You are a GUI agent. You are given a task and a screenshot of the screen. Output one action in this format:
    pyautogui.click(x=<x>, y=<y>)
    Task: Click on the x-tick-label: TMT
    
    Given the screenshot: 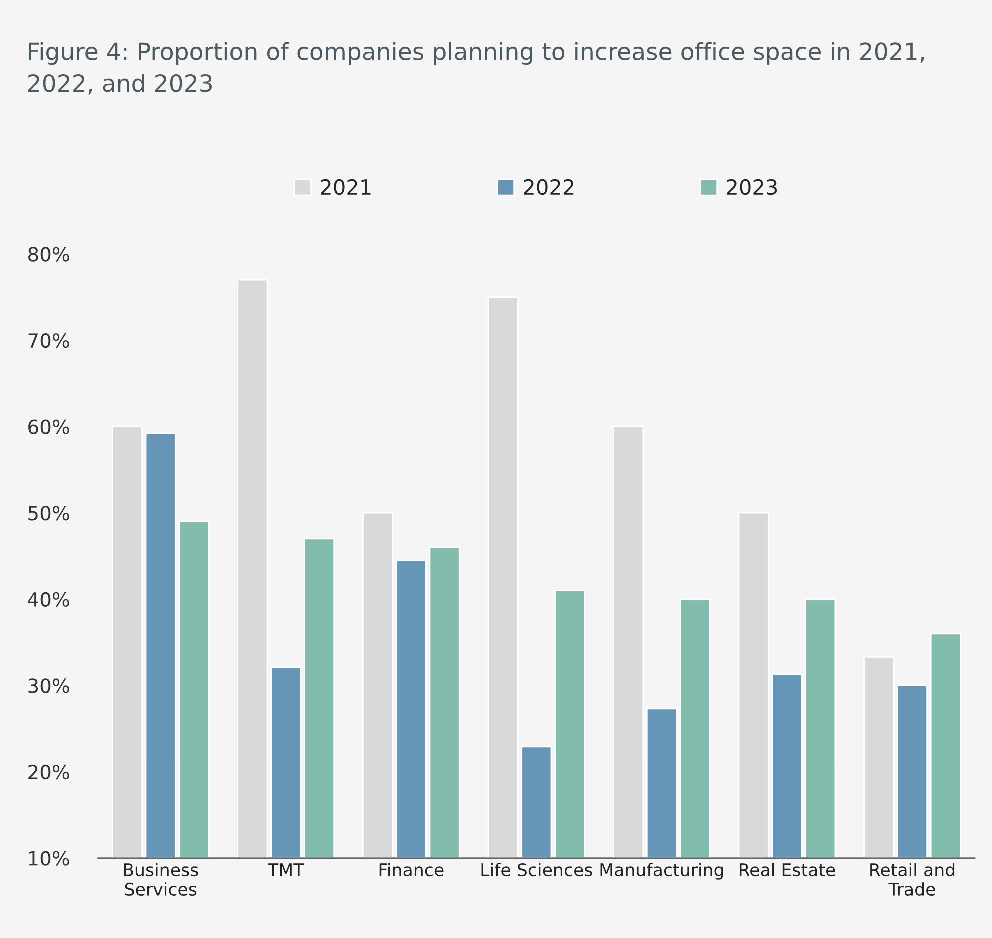 What is the action you would take?
    pyautogui.click(x=286, y=870)
    